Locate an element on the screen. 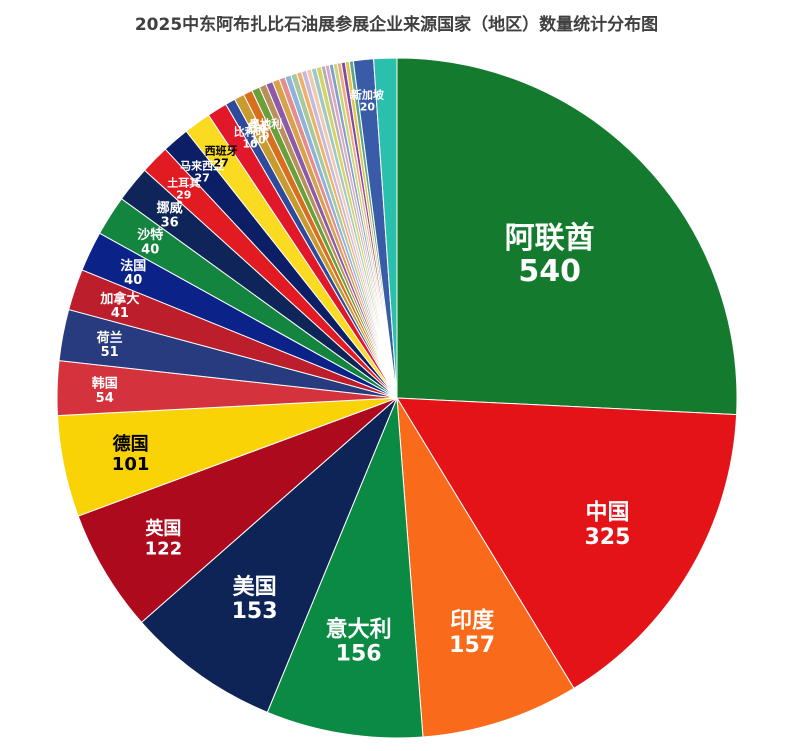 The height and width of the screenshot is (751, 793). slice-label: 法国 is located at coordinates (133, 266).